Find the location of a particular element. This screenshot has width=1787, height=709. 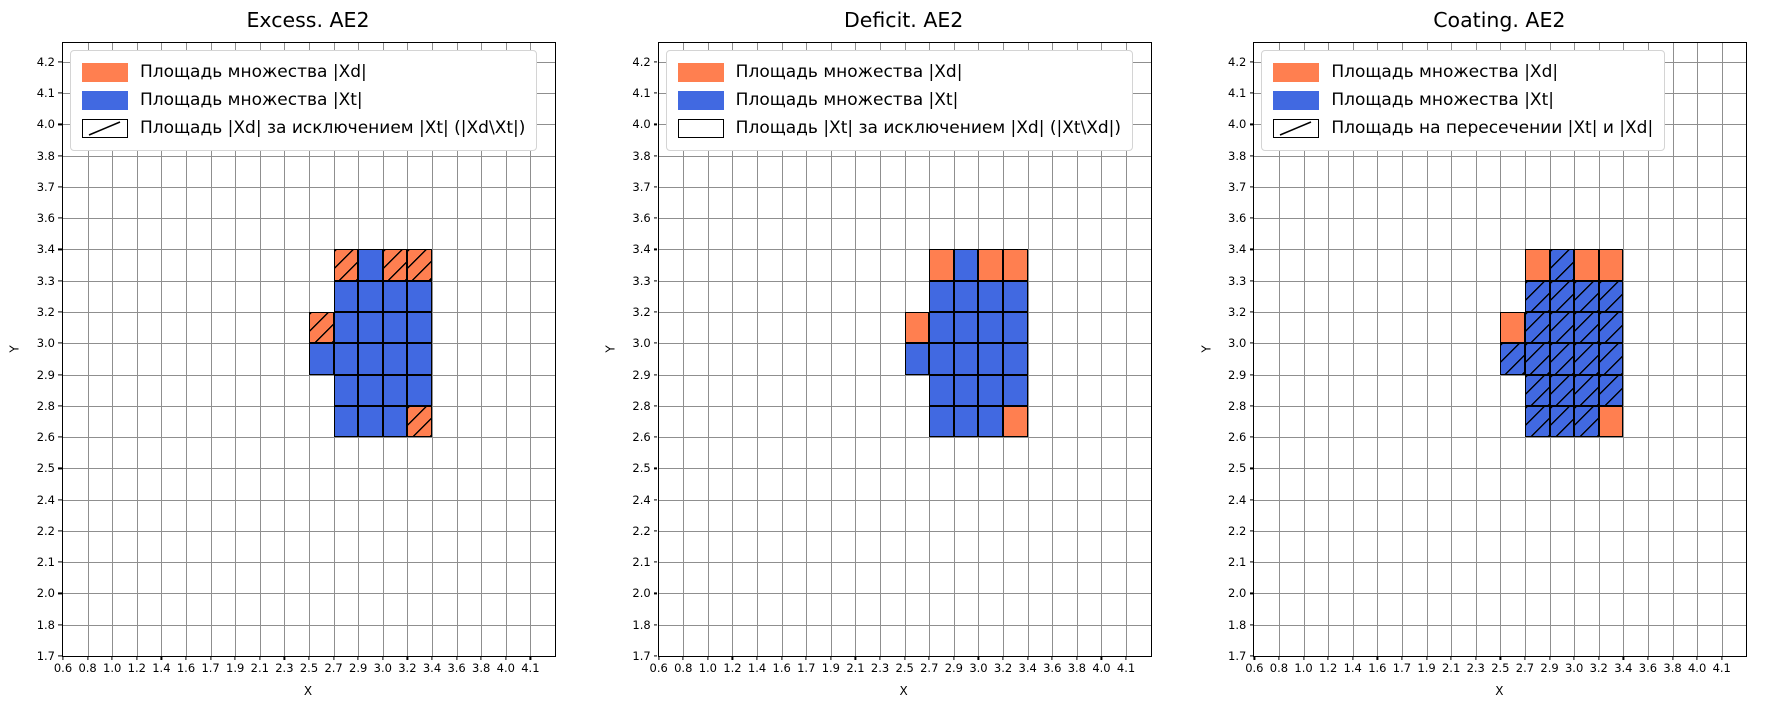

y-tick-label: 4.0 is located at coordinates (641, 124).